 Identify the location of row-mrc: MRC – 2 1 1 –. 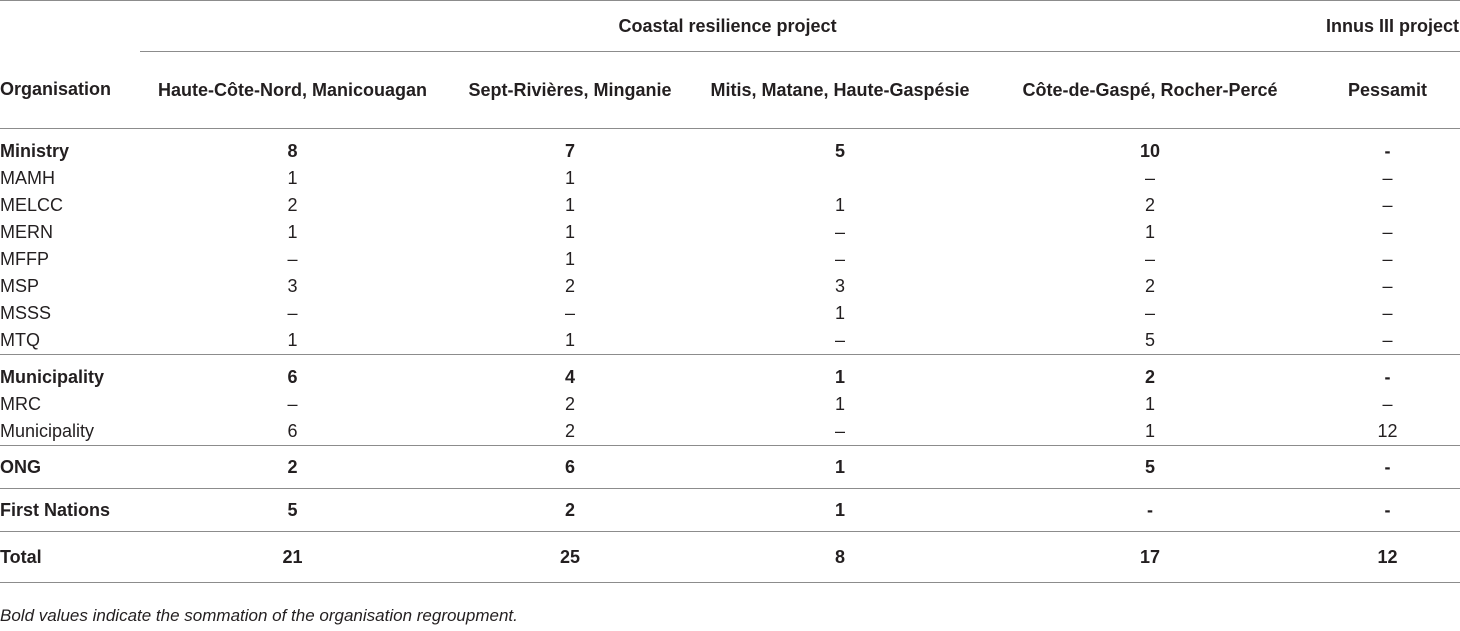
(730, 404).